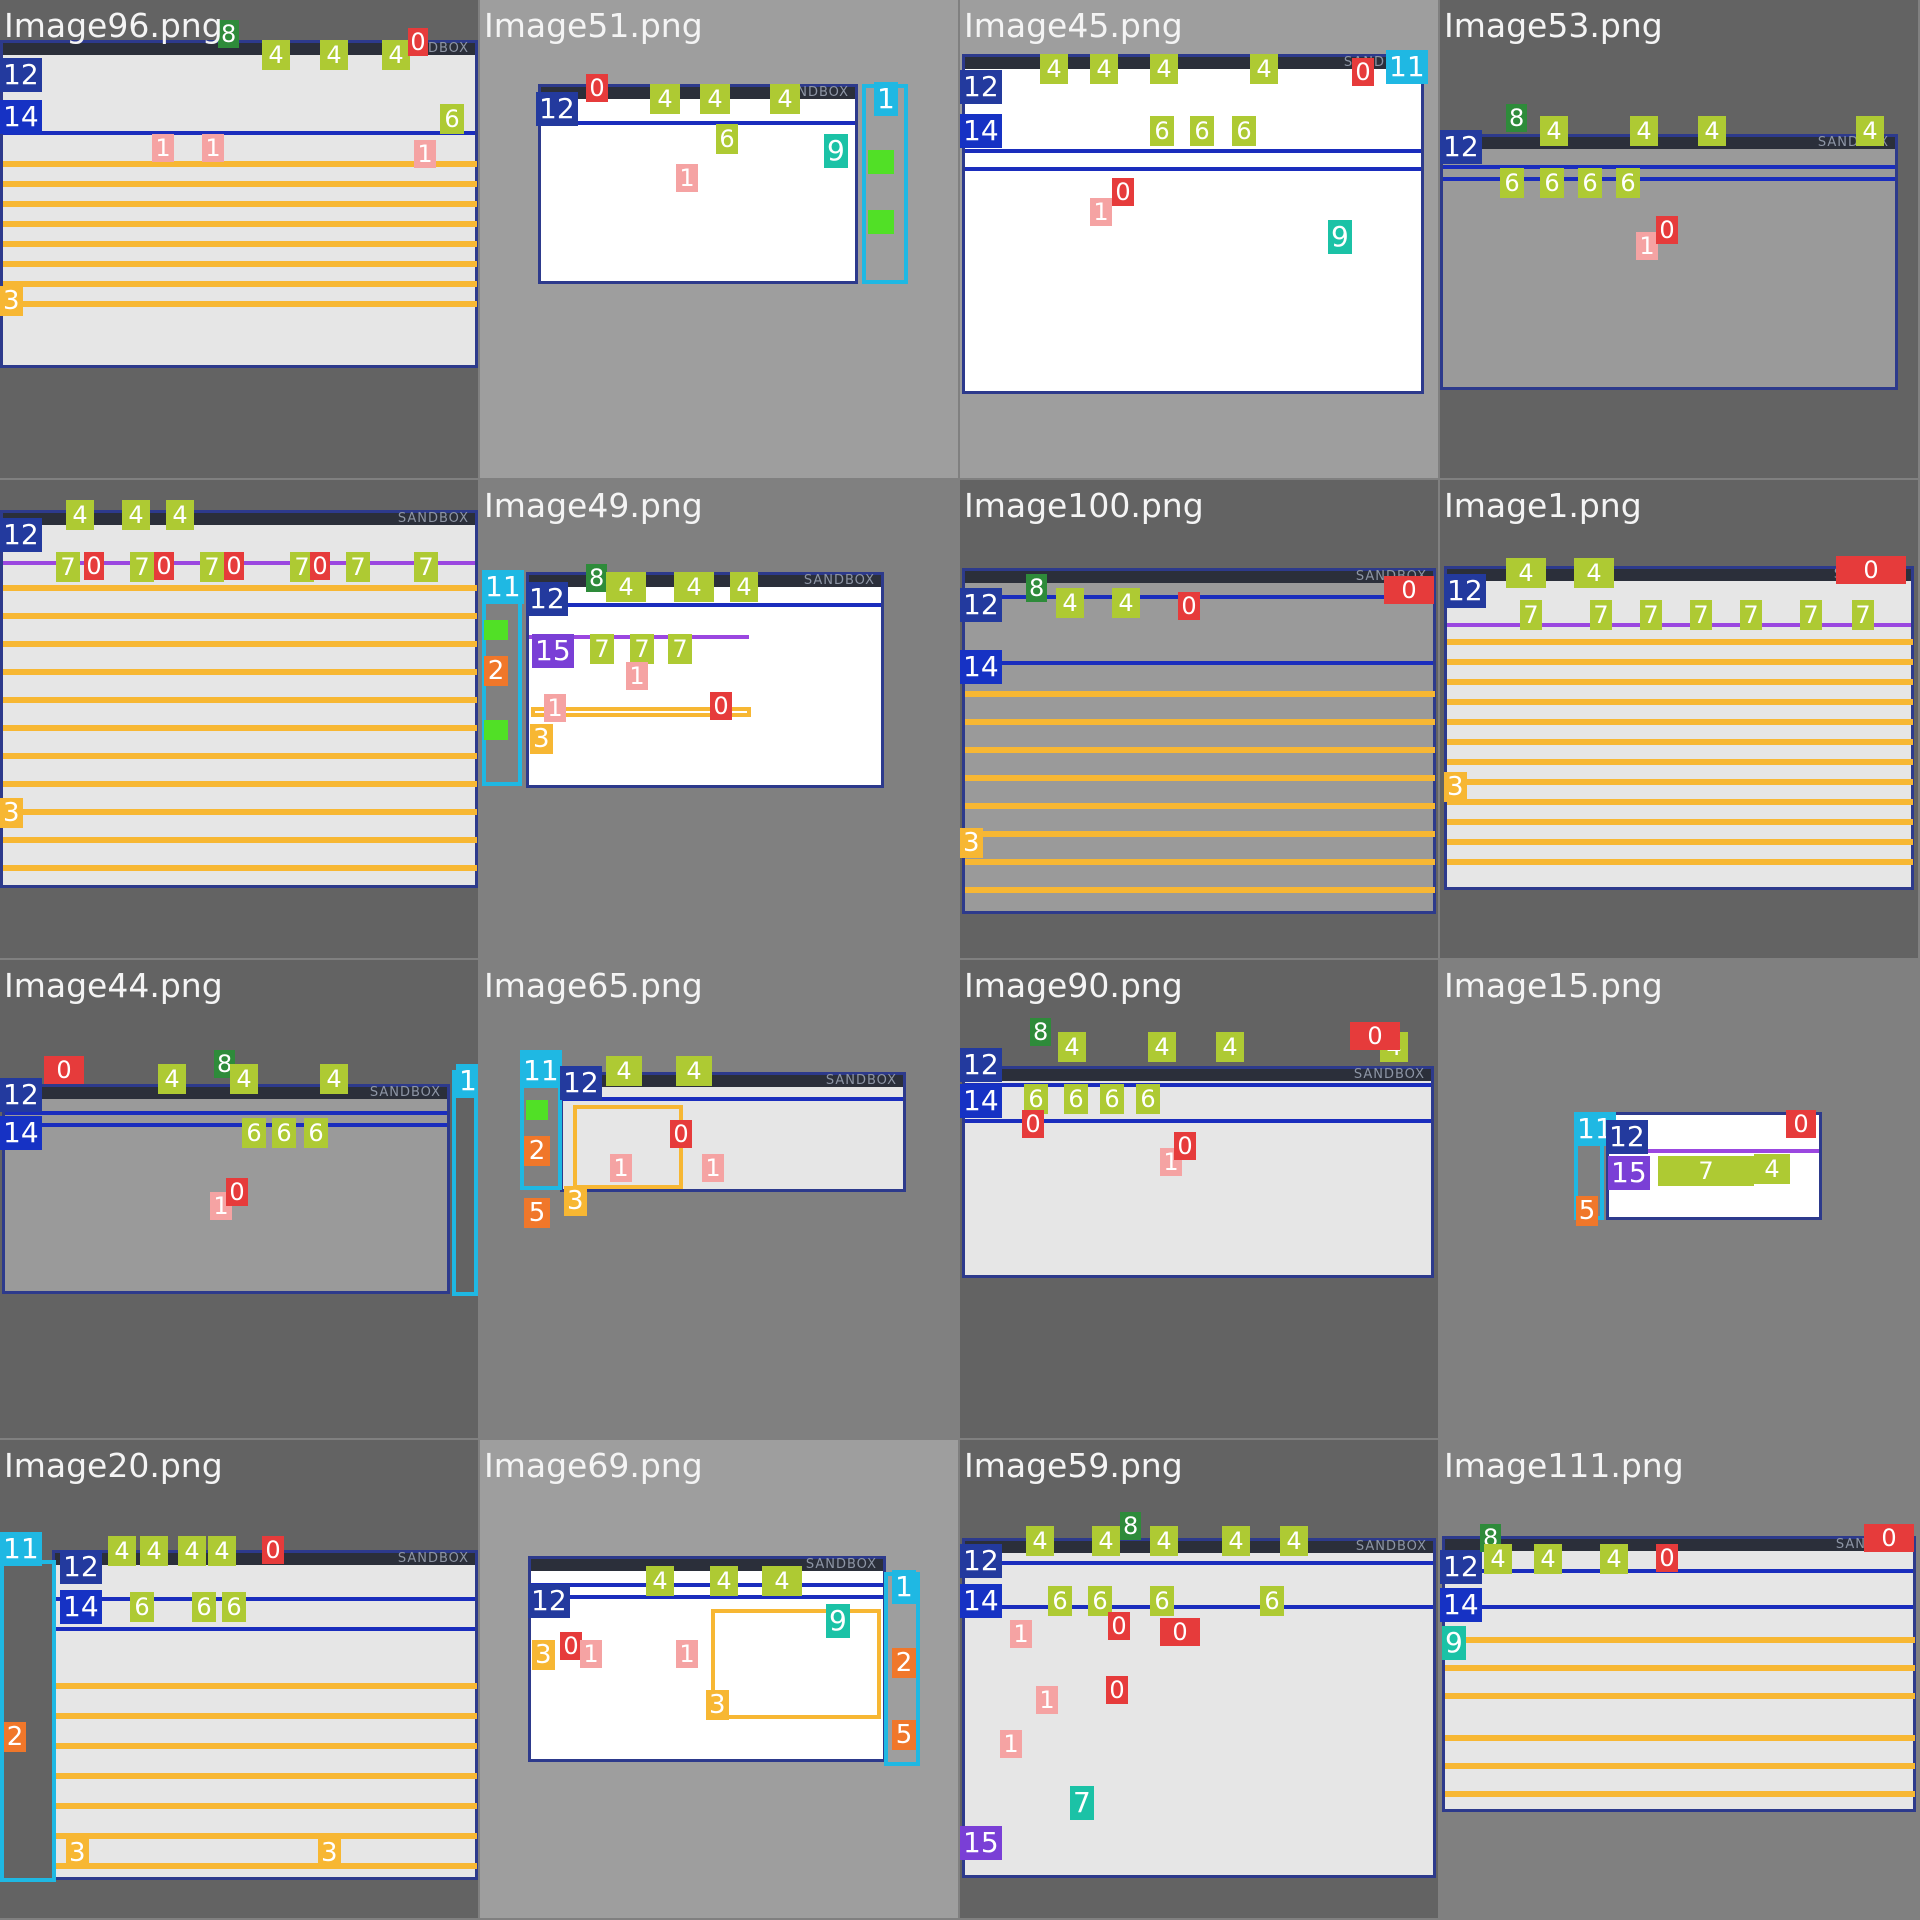 The width and height of the screenshot is (1920, 1920). Describe the element at coordinates (465, 1183) in the screenshot. I see `sidebar-frame` at that location.